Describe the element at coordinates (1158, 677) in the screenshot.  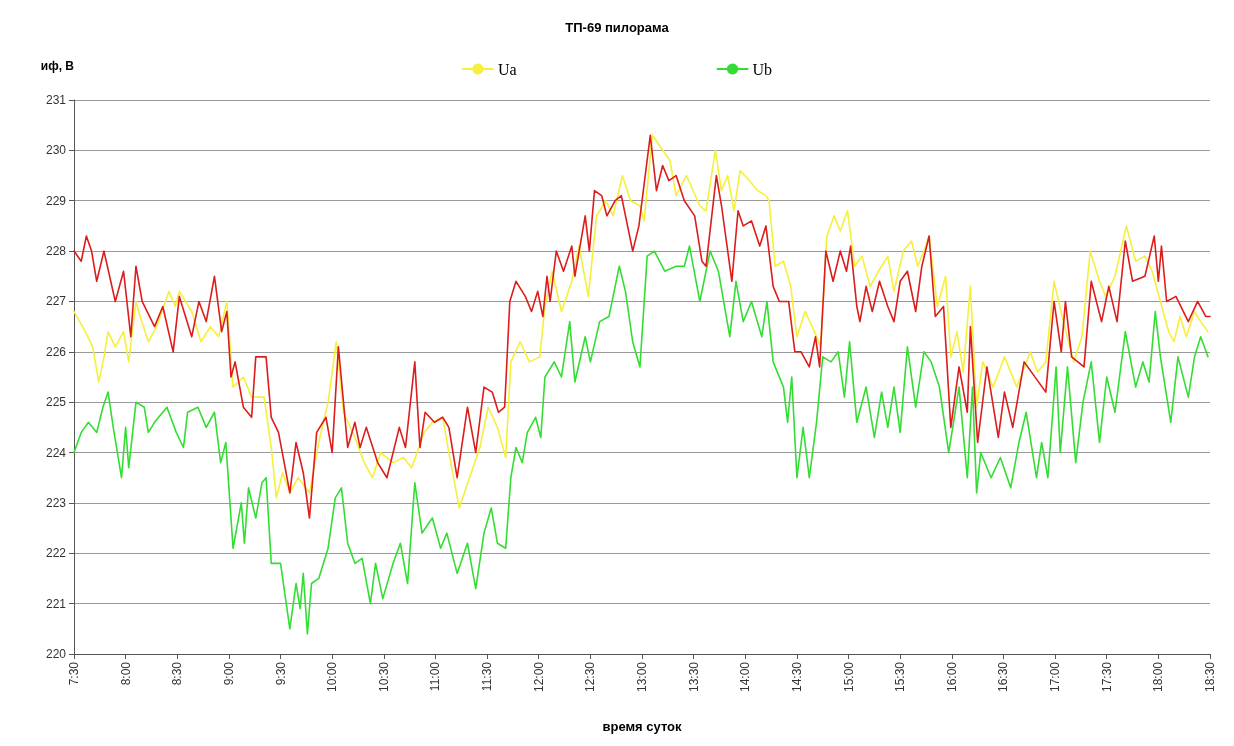
I see `x-tick-label: 18:00` at that location.